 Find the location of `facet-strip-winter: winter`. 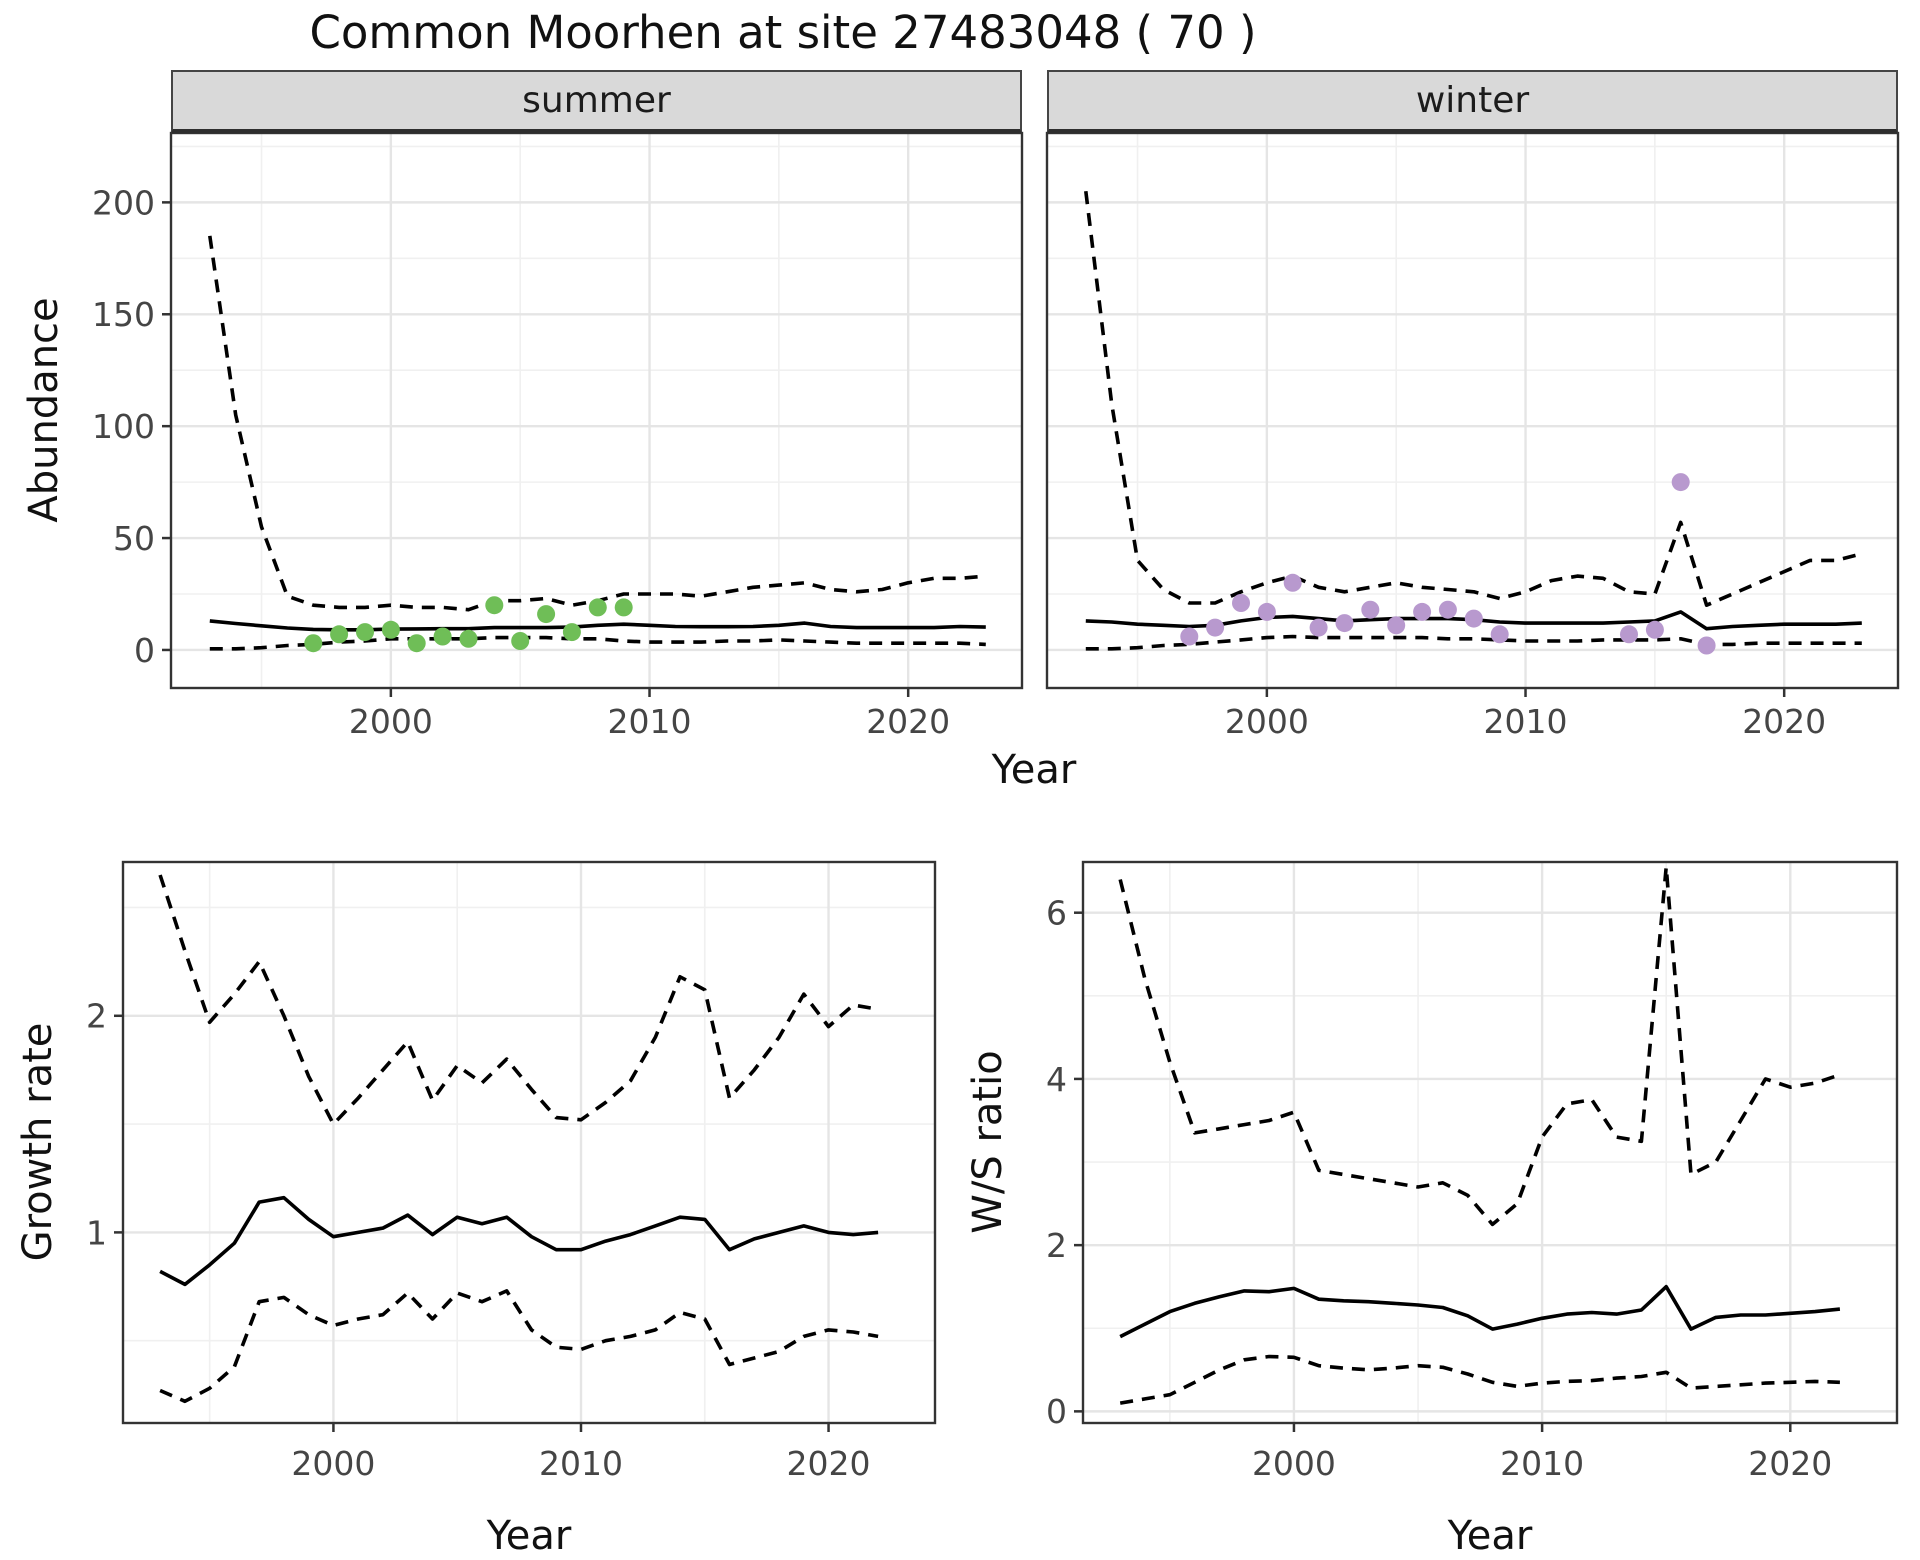

facet-strip-winter: winter is located at coordinates (1472, 101).